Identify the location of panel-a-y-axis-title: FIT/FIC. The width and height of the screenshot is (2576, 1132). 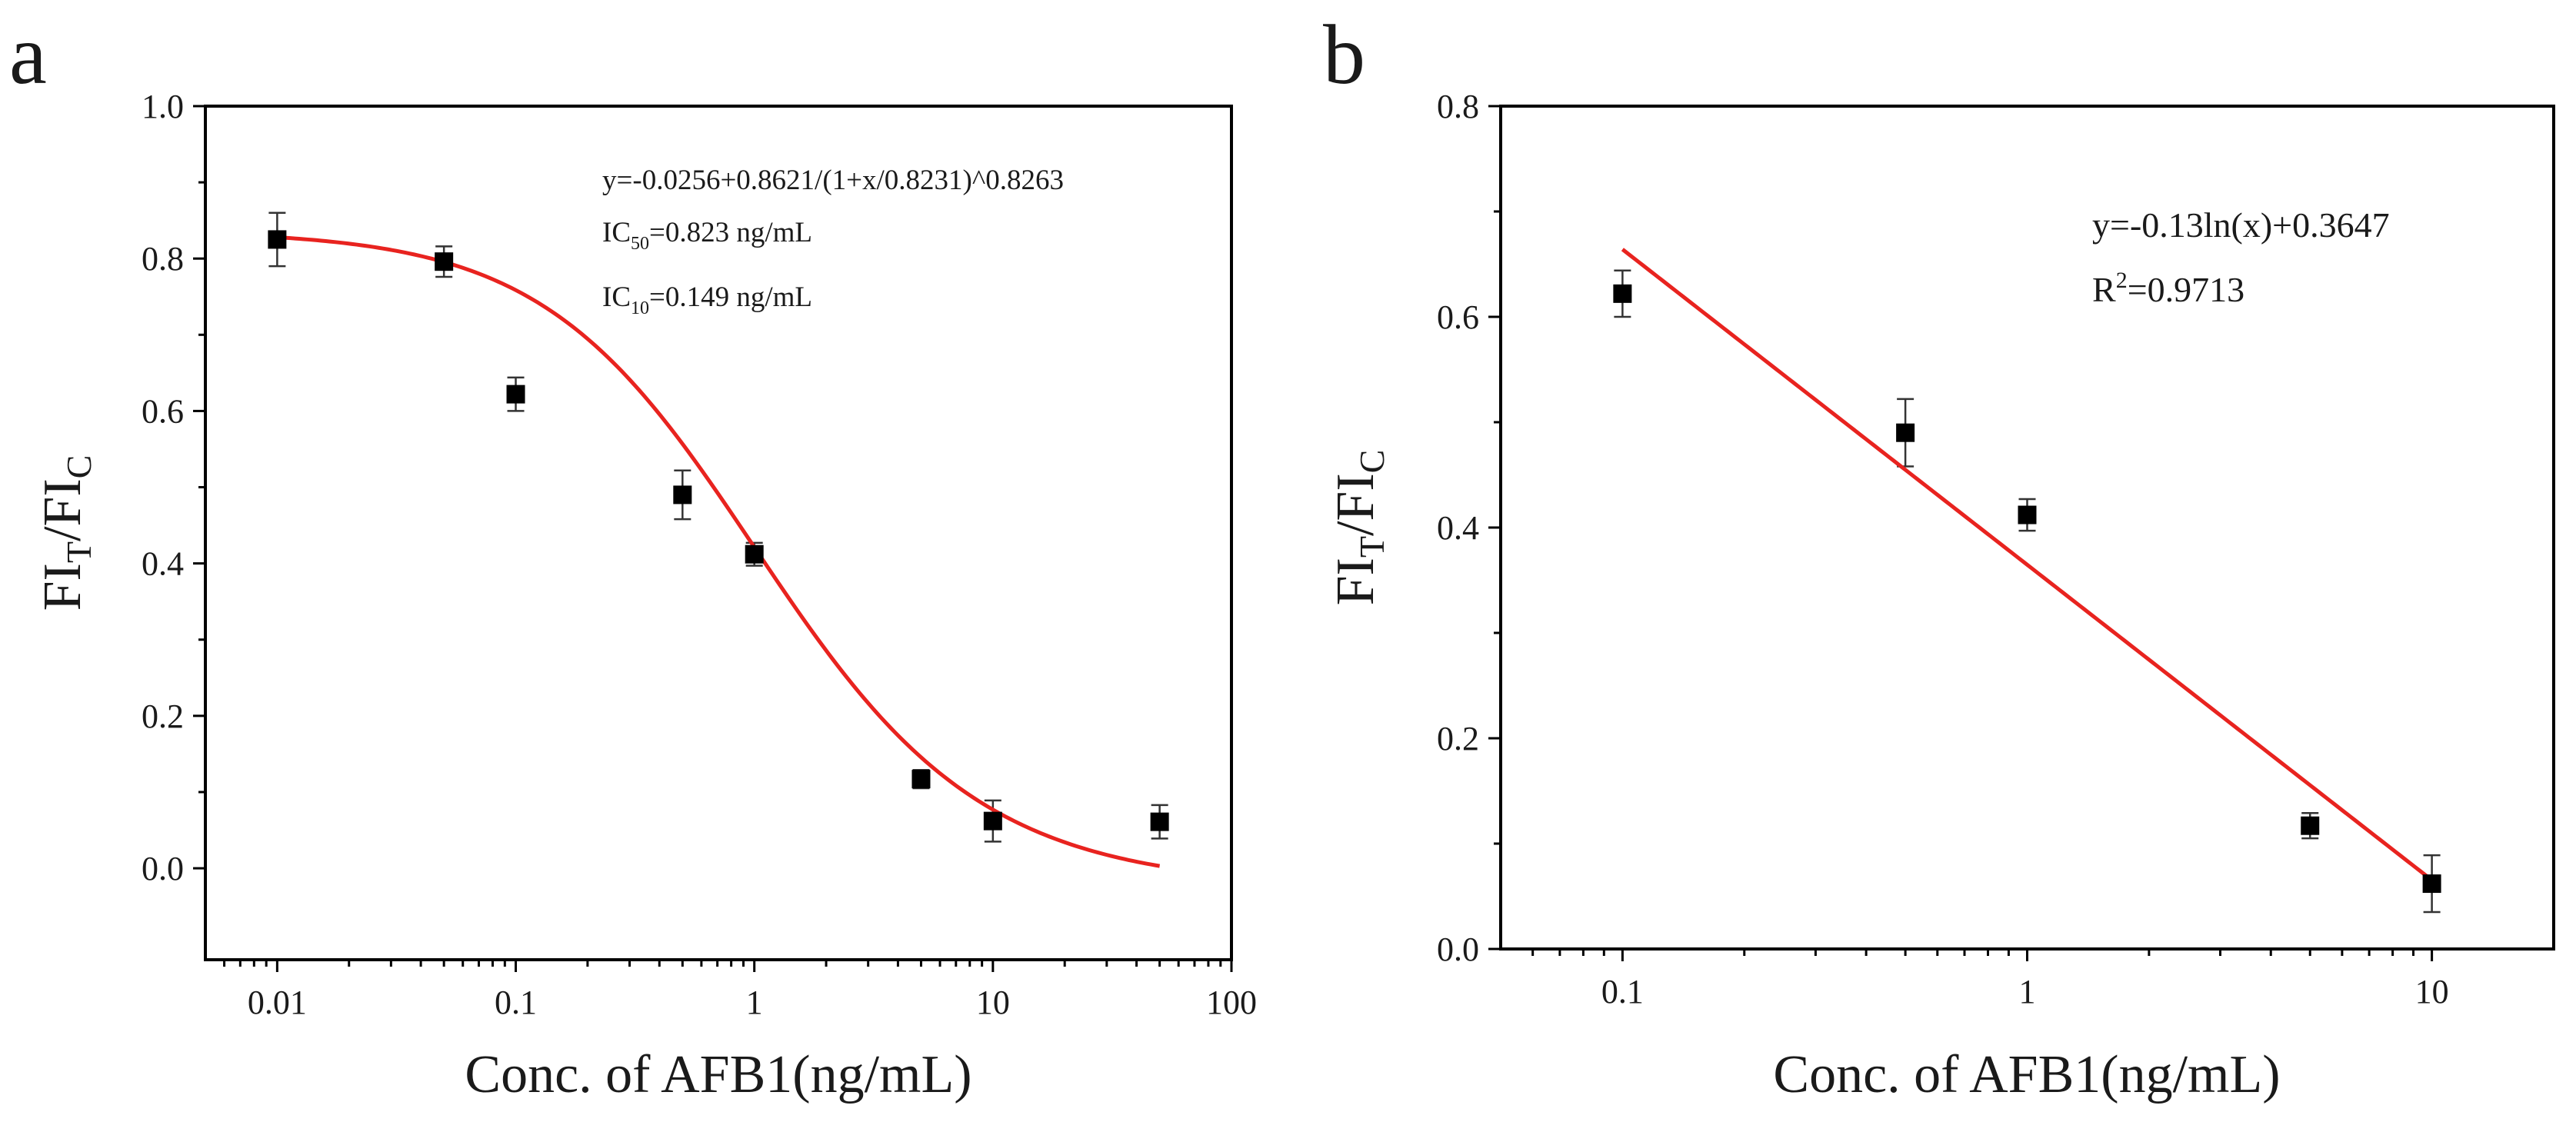
(65, 533).